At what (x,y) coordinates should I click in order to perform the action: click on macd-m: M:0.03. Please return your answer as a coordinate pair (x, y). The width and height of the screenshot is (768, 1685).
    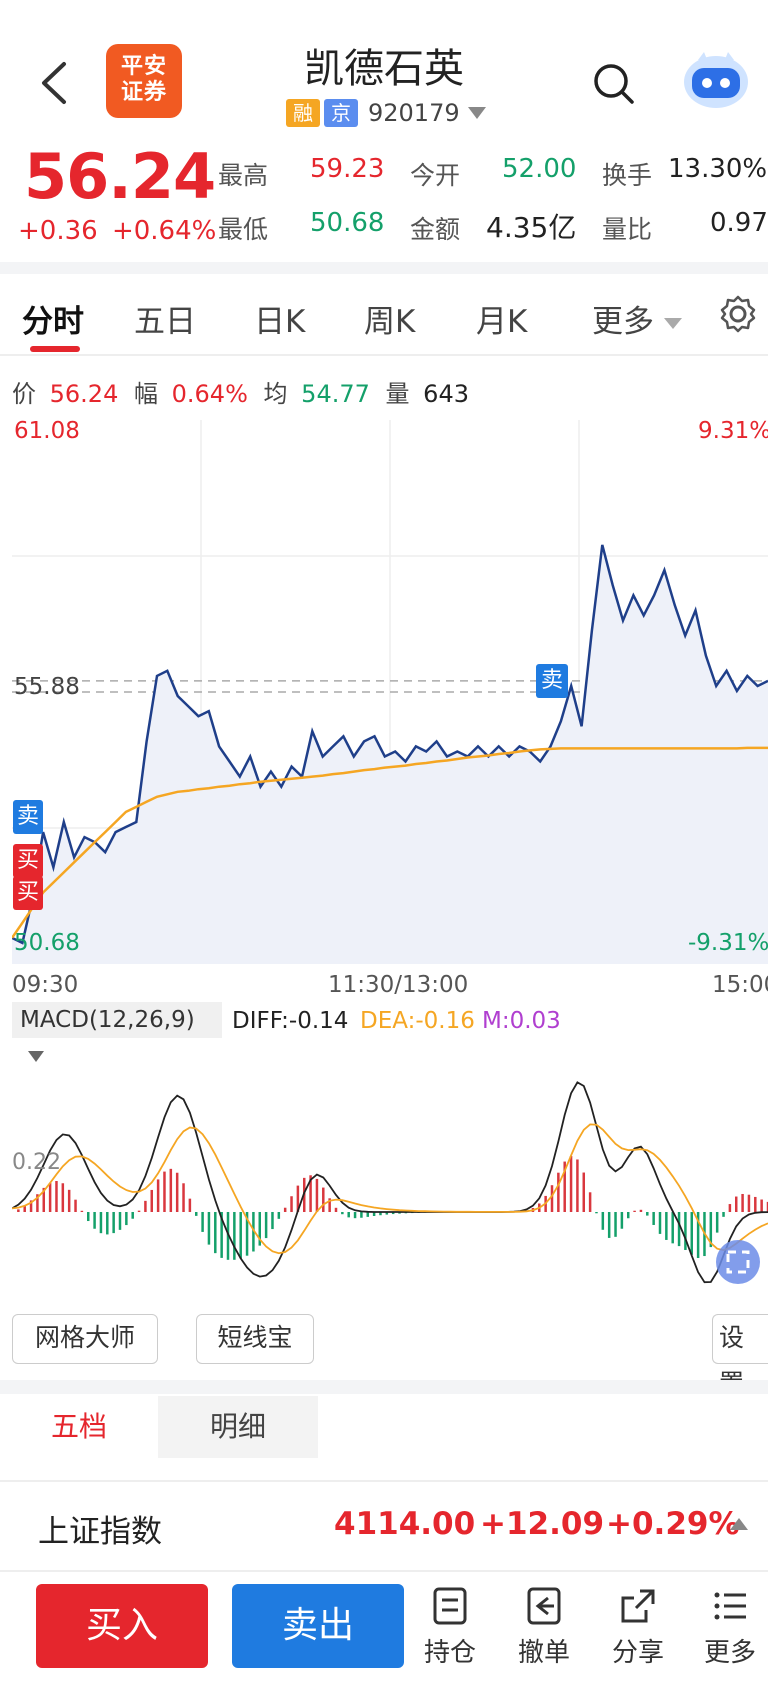
    Looking at the image, I should click on (521, 1021).